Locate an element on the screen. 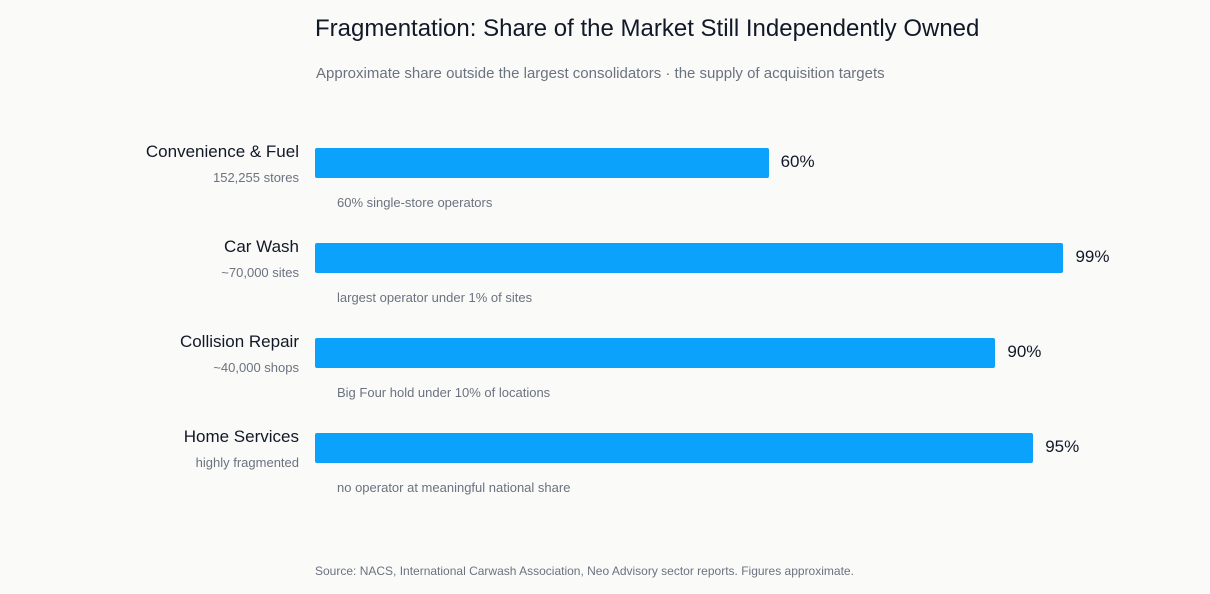 The image size is (1210, 594). category-label: Car Wash is located at coordinates (261, 246).